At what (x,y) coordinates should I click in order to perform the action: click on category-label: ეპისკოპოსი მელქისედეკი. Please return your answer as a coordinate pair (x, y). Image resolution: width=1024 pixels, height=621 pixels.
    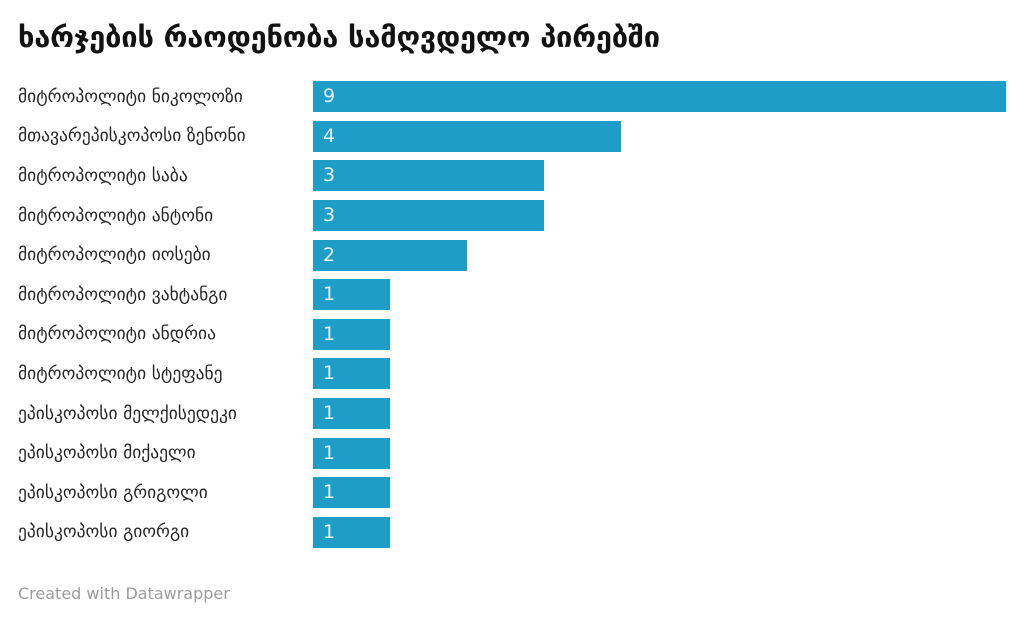
    Looking at the image, I should click on (127, 413).